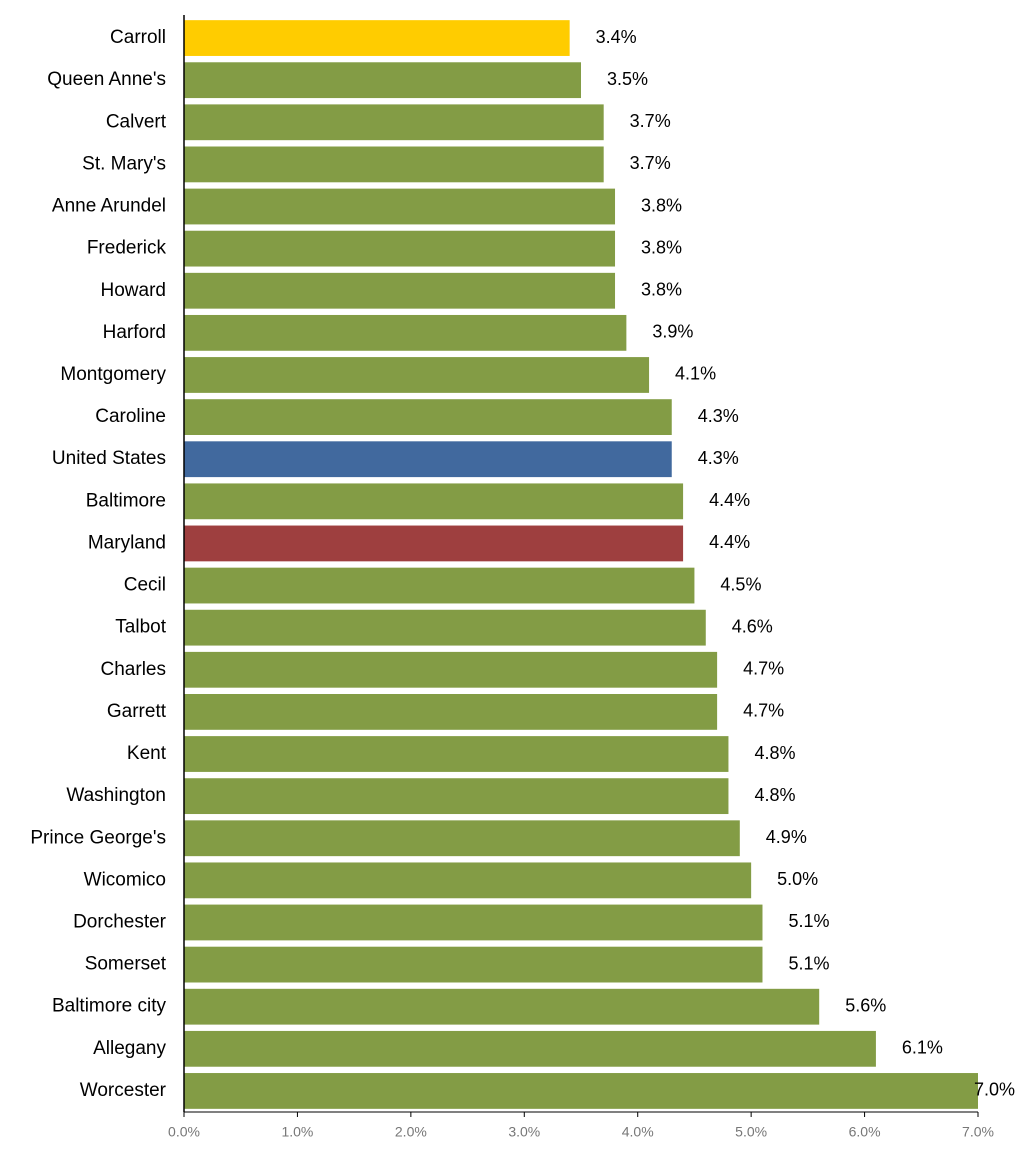  Describe the element at coordinates (627, 79) in the screenshot. I see `value-label: 3.5%` at that location.